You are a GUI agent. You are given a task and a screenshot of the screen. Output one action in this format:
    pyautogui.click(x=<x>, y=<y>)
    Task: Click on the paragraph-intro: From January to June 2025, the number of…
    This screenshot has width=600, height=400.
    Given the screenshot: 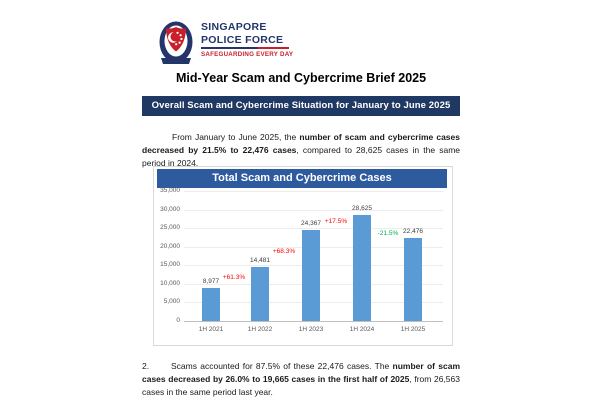 What is the action you would take?
    pyautogui.click(x=301, y=150)
    